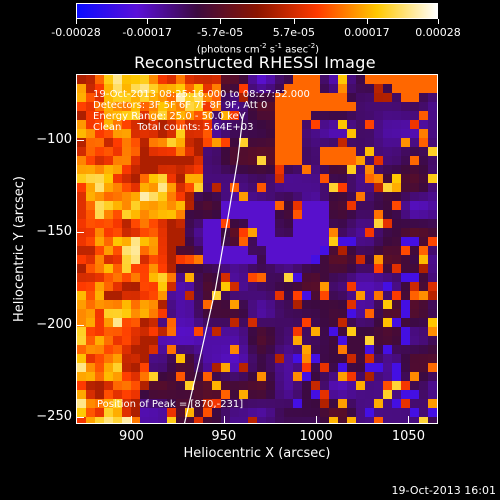  Describe the element at coordinates (19, 249) in the screenshot. I see `y-axis-label: Heliocentric Y (arcsec)` at that location.